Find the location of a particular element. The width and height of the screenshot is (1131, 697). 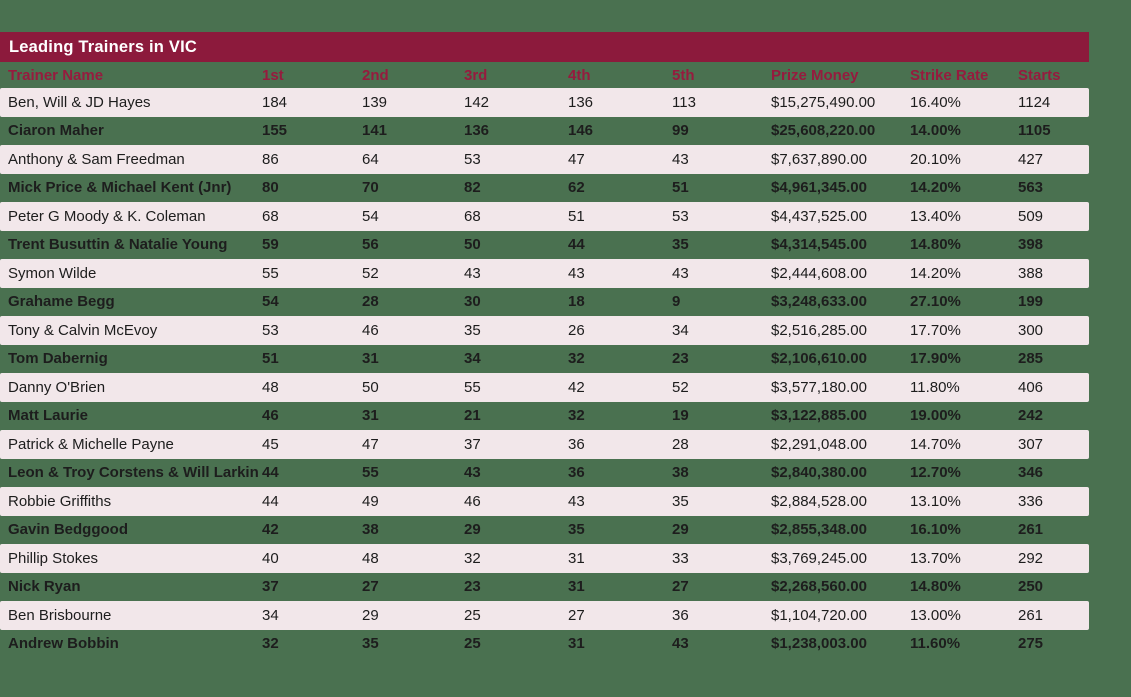

stat-cell: 38 is located at coordinates (370, 530).